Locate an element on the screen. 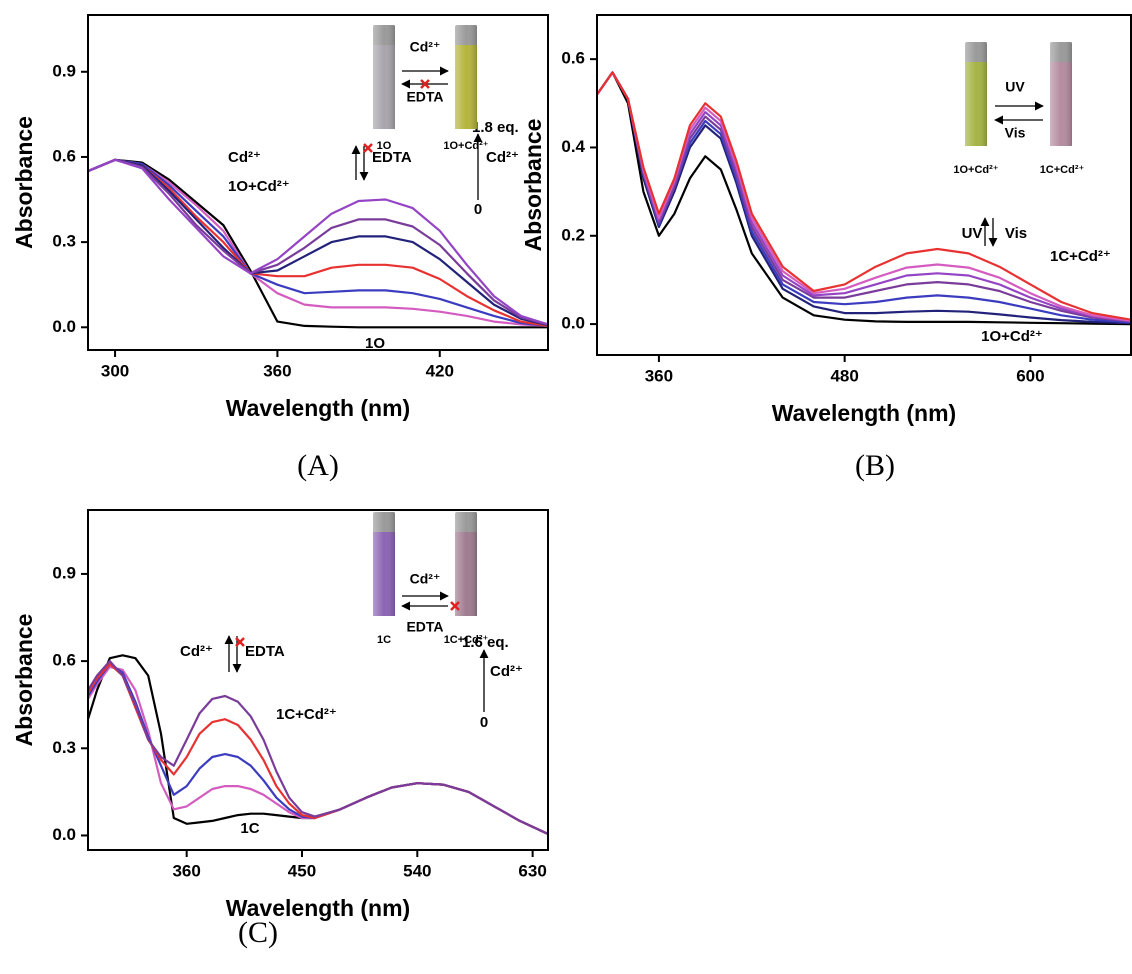 Image resolution: width=1132 pixels, height=974 pixels. inset-label: 1C is located at coordinates (384, 640).